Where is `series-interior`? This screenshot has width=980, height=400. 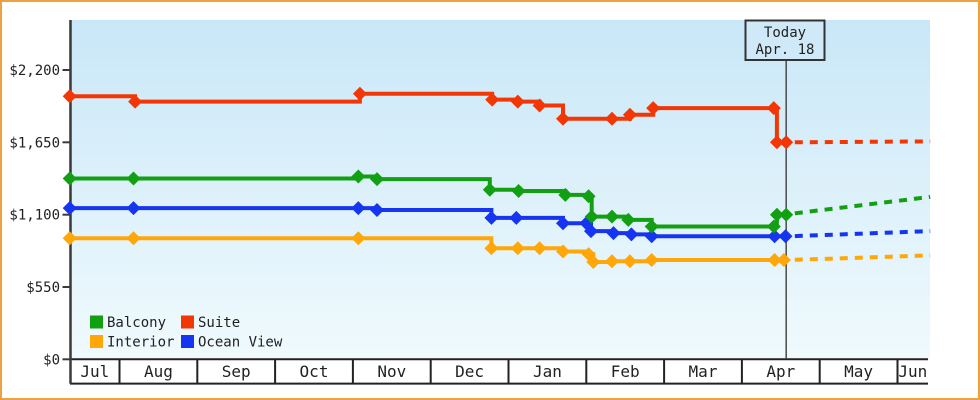 series-interior is located at coordinates (496, 250).